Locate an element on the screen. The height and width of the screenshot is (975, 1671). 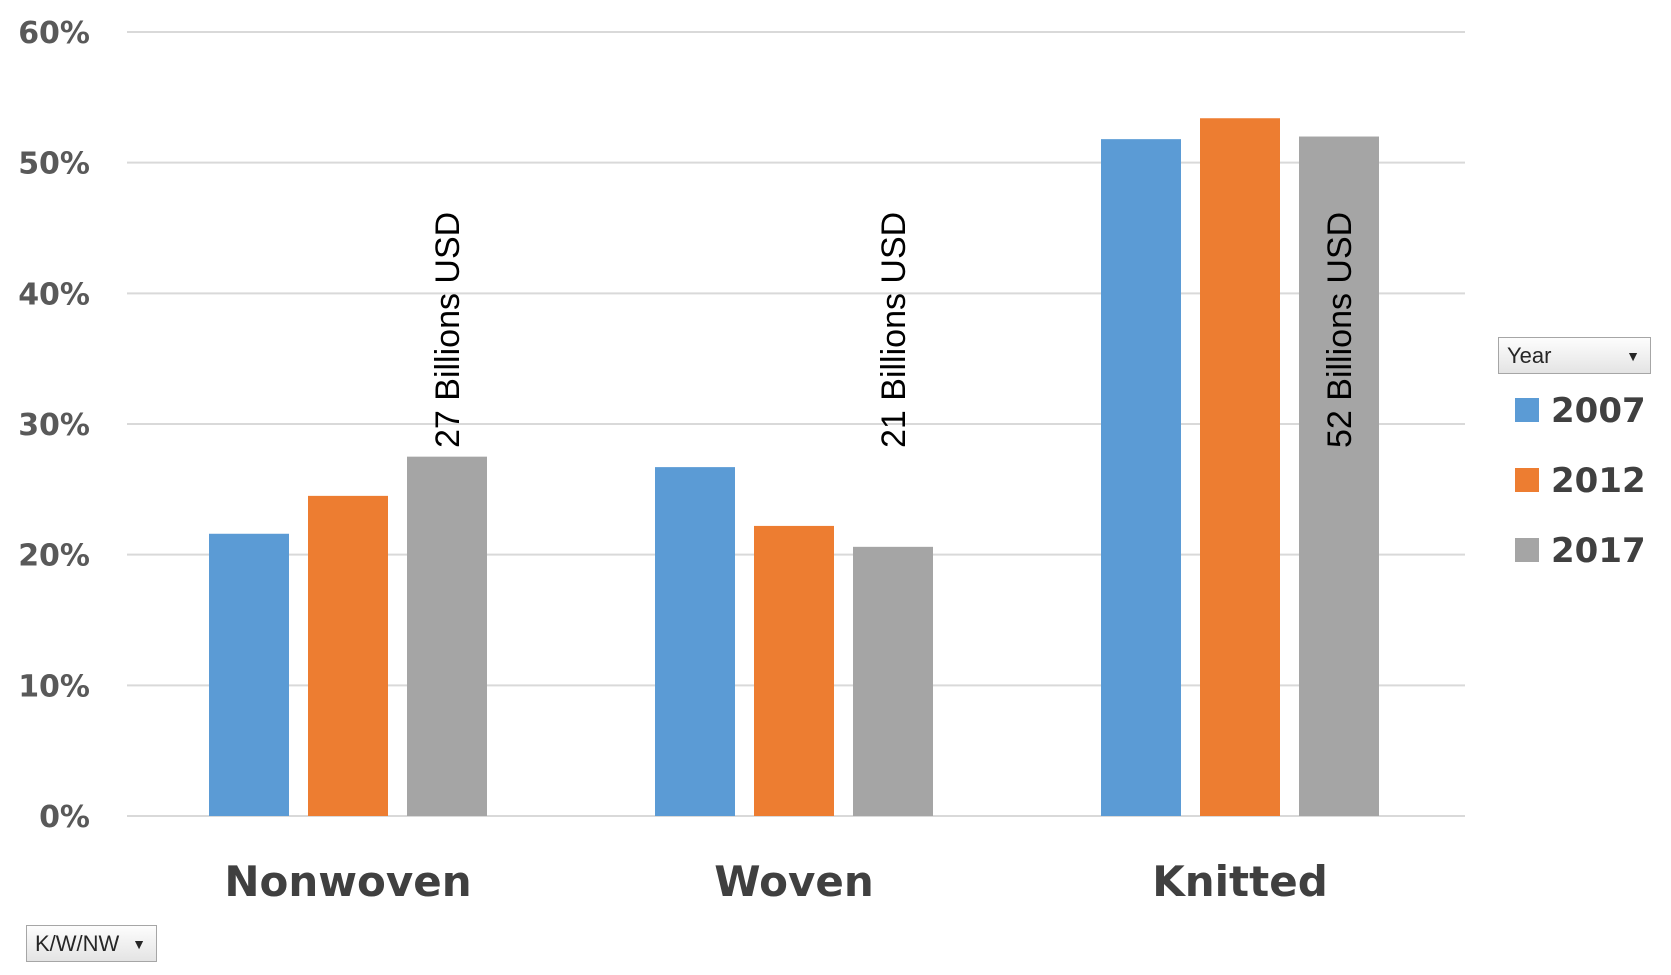
axis-field-label: K/W/NW is located at coordinates (77, 943).